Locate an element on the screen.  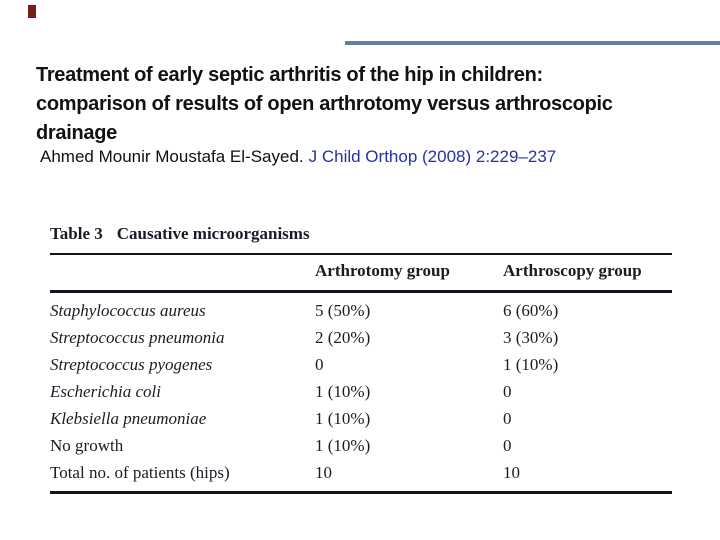
citation-reference: J Child Orthop (2008) 2:229–237 is located at coordinates (432, 156).